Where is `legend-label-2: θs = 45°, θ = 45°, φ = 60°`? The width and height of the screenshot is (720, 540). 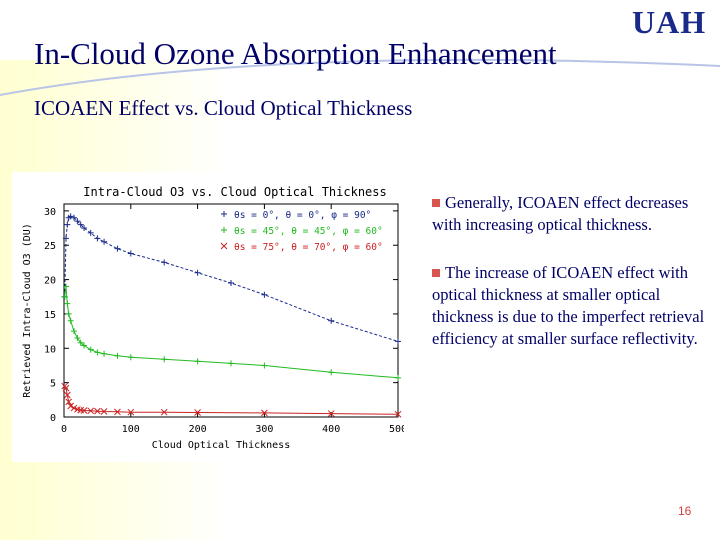
legend-label-2: θs = 45°, θ = 45°, φ = 60° is located at coordinates (308, 231).